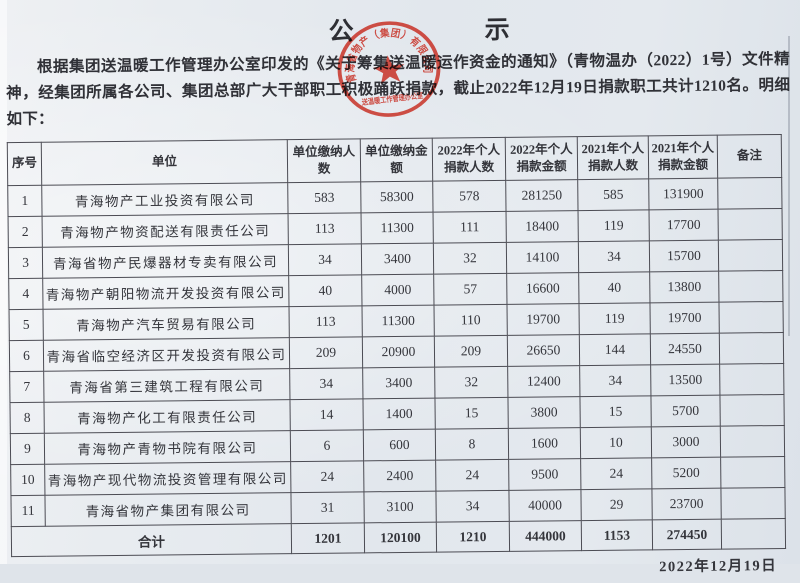  I want to click on page-title: 公 示, so click(413, 29).